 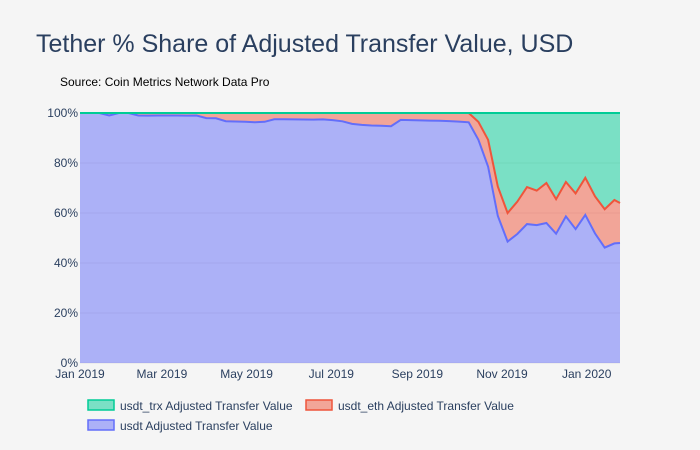 I want to click on legend-label: usdt Adjusted Transfer Value, so click(x=196, y=426).